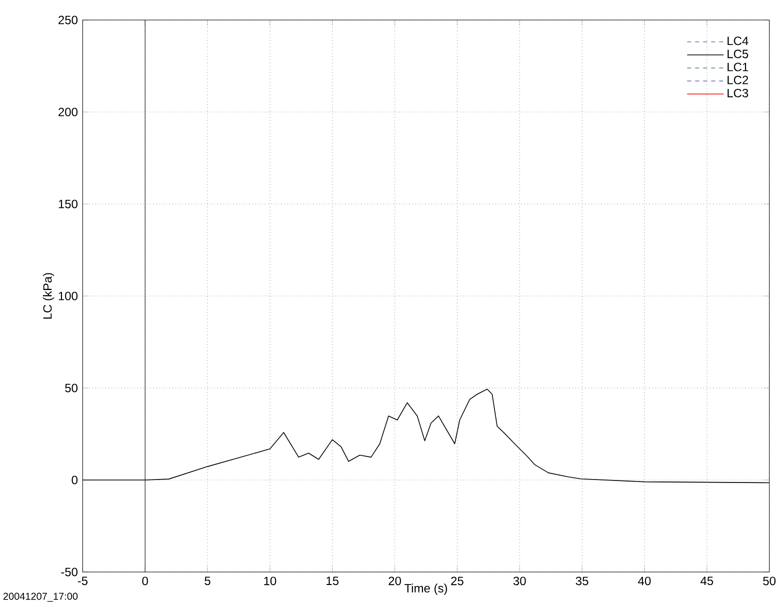 The image size is (776, 604). What do you see at coordinates (394, 581) in the screenshot?
I see `x-tick-label: 20` at bounding box center [394, 581].